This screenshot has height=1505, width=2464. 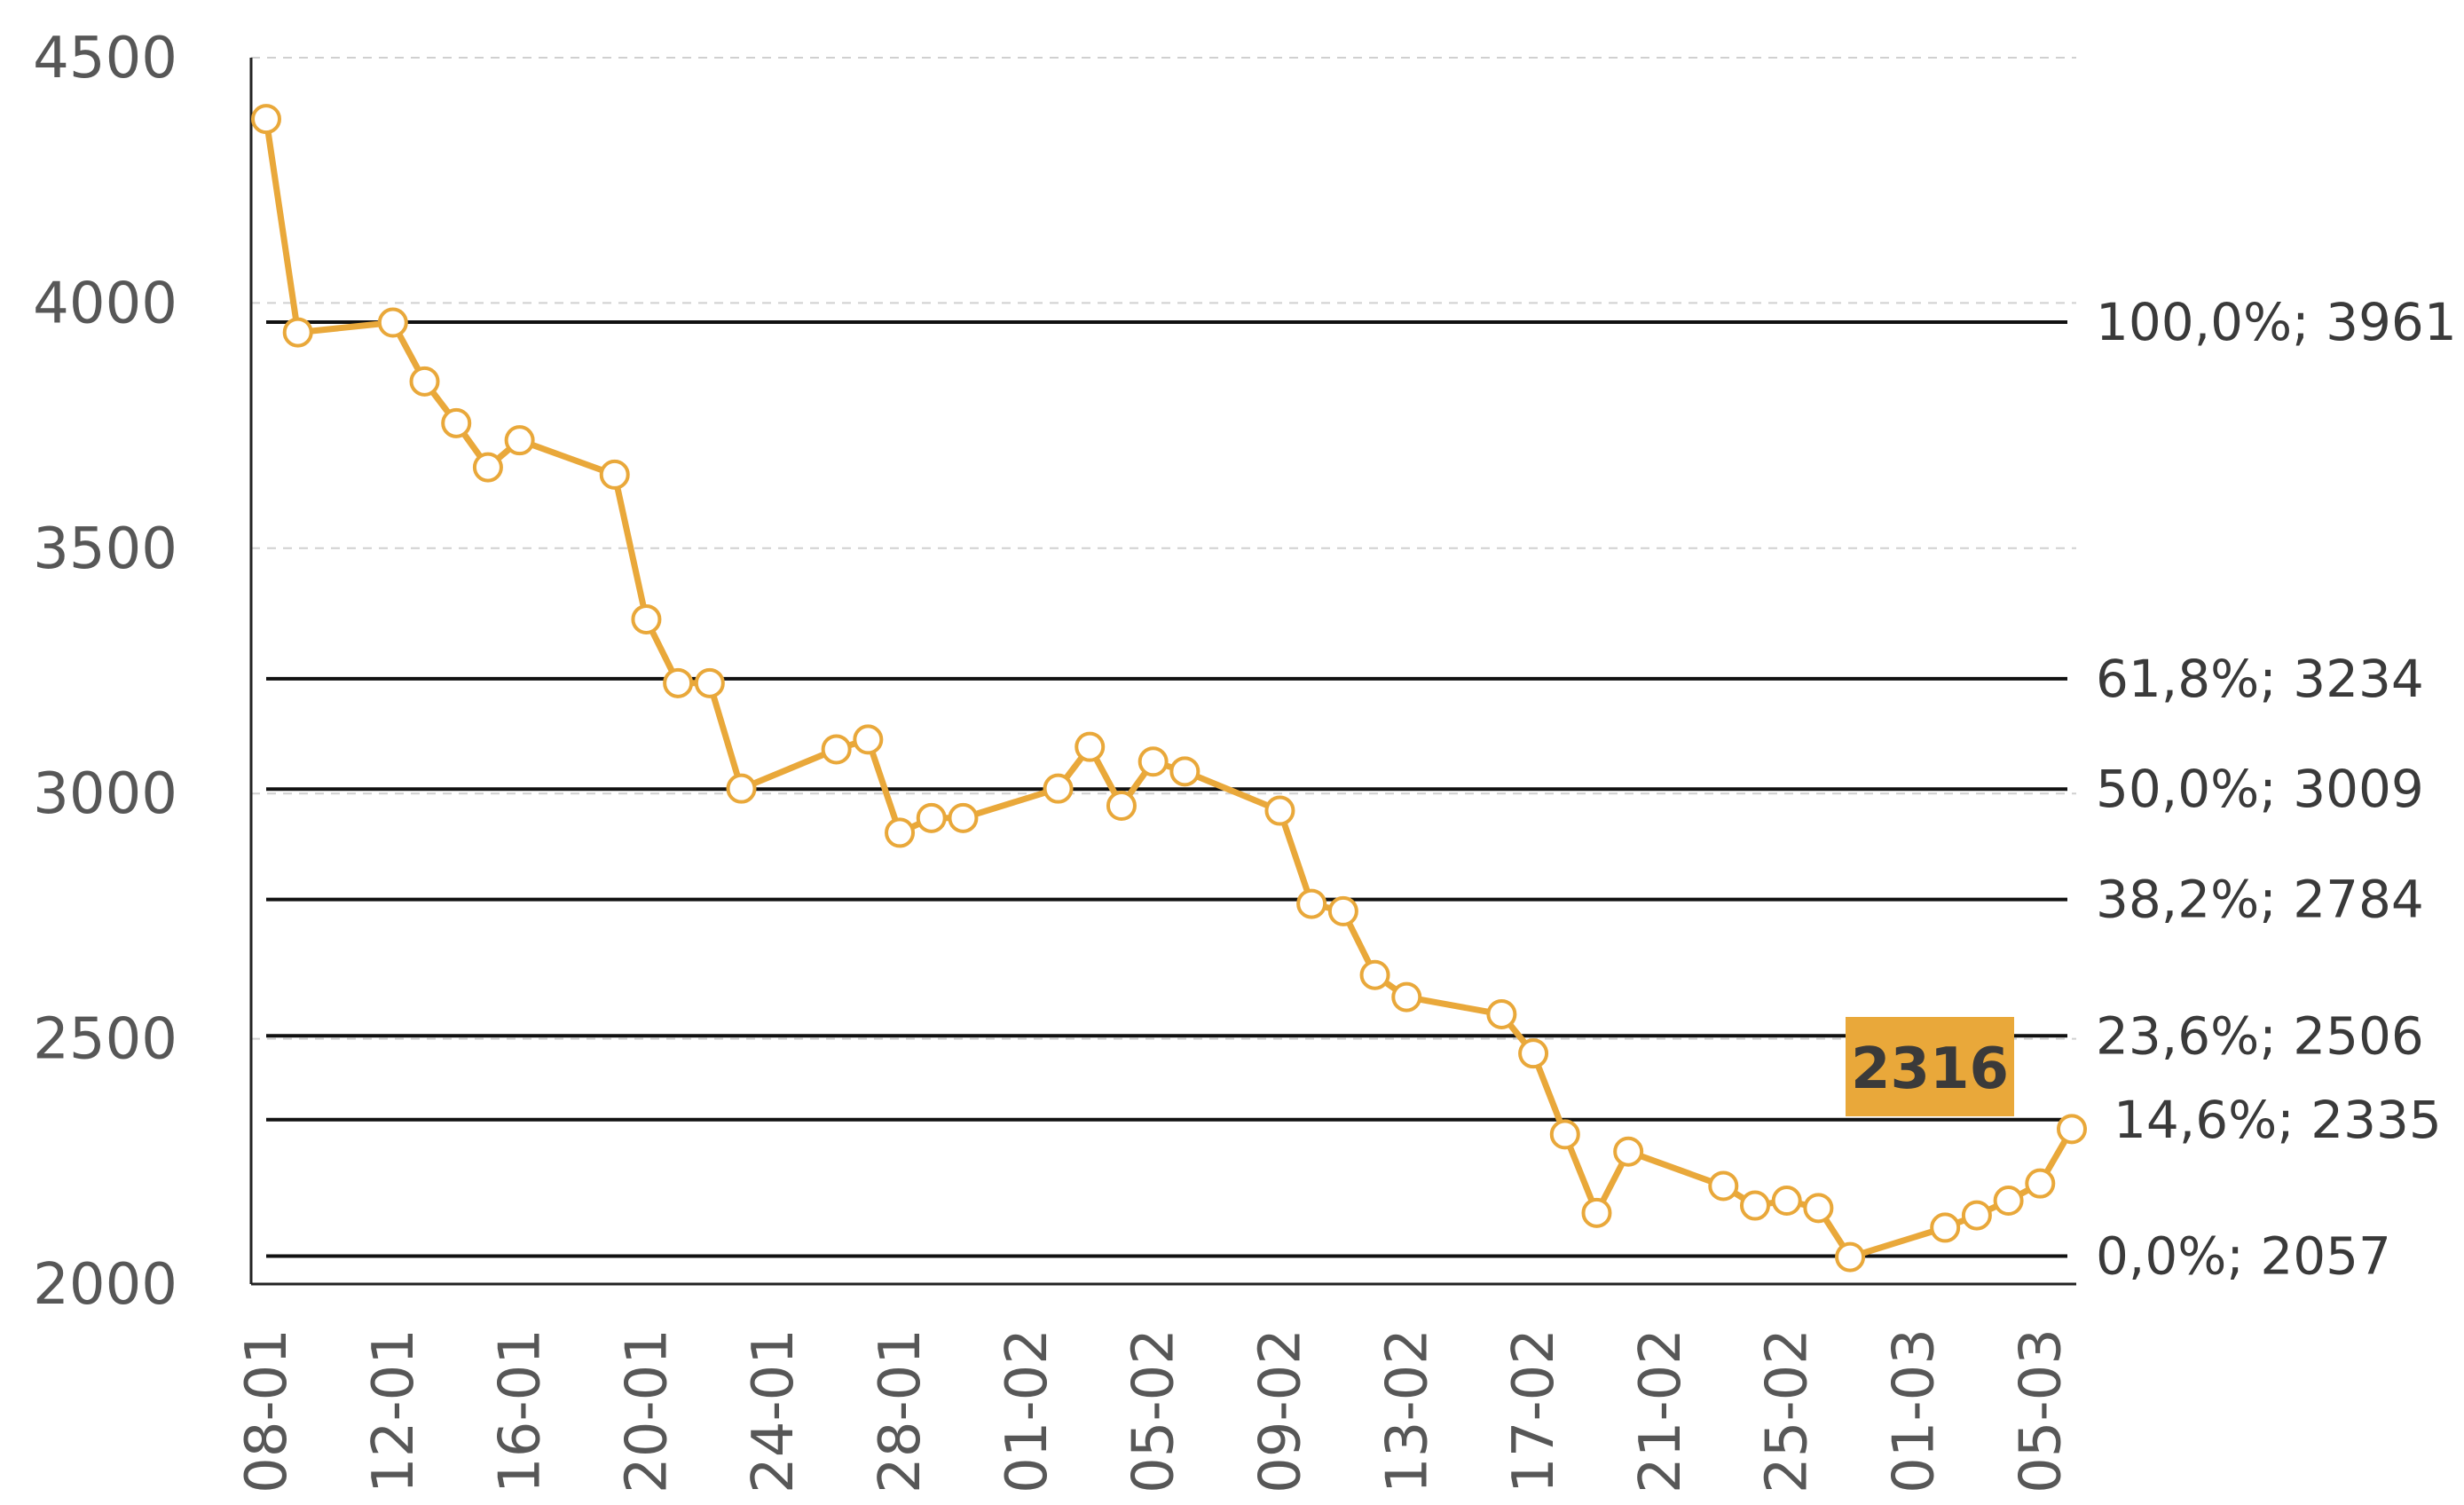 What do you see at coordinates (105, 794) in the screenshot?
I see `y-tick-label: 3000` at bounding box center [105, 794].